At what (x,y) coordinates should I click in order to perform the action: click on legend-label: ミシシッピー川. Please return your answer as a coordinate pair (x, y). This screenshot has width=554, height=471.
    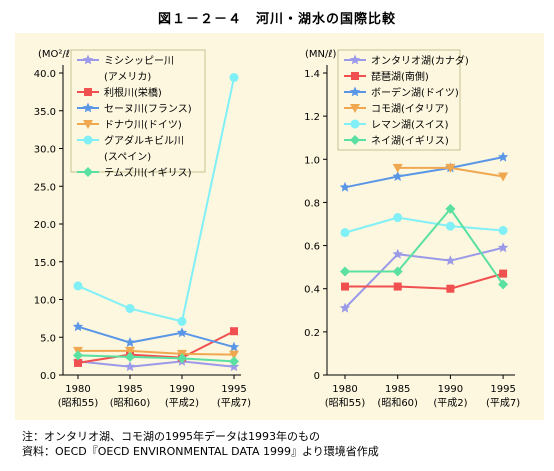
    Looking at the image, I should click on (139, 61).